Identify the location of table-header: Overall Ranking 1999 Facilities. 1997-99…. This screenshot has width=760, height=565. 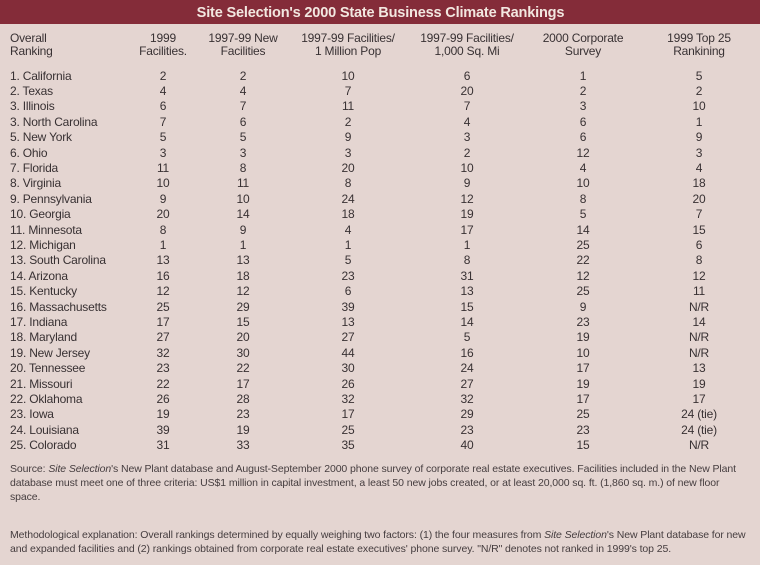
(380, 47).